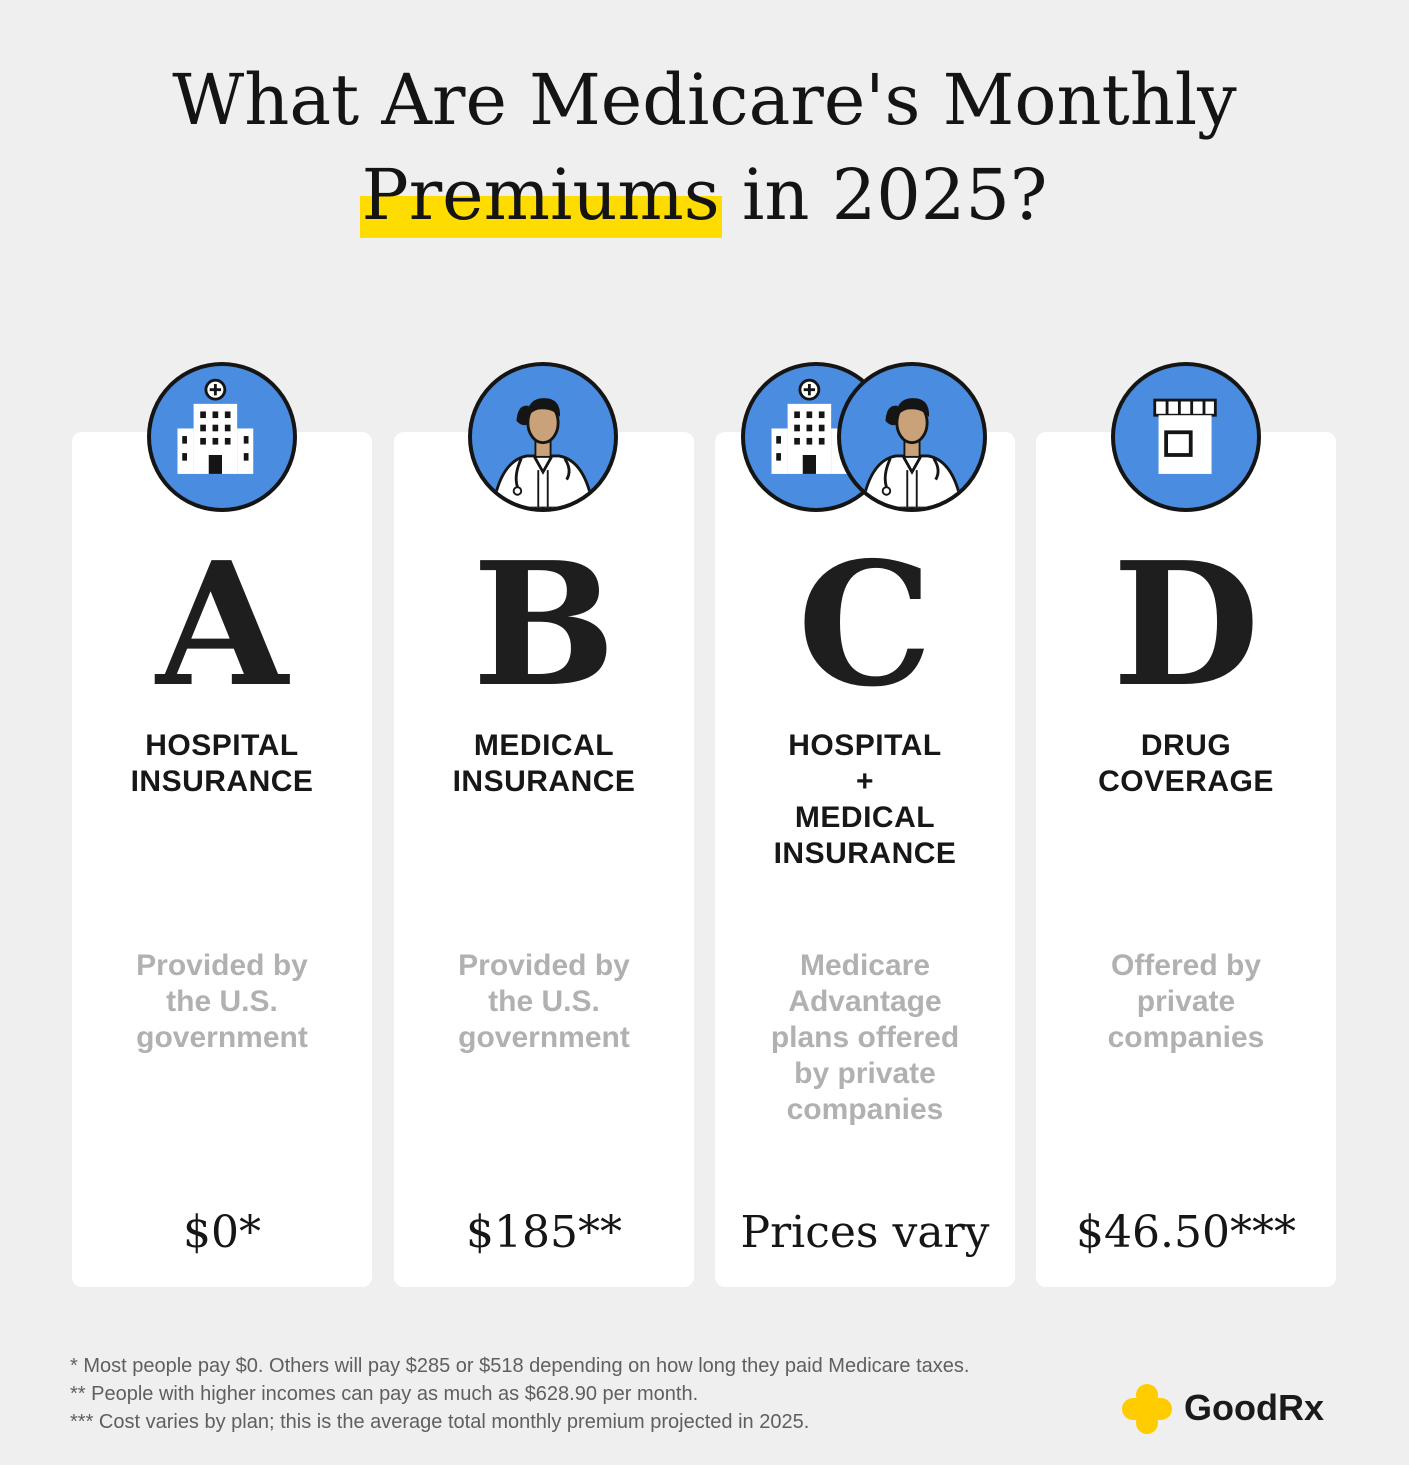 Image resolution: width=1409 pixels, height=1465 pixels. I want to click on part-d-price: $46.50***, so click(1186, 1232).